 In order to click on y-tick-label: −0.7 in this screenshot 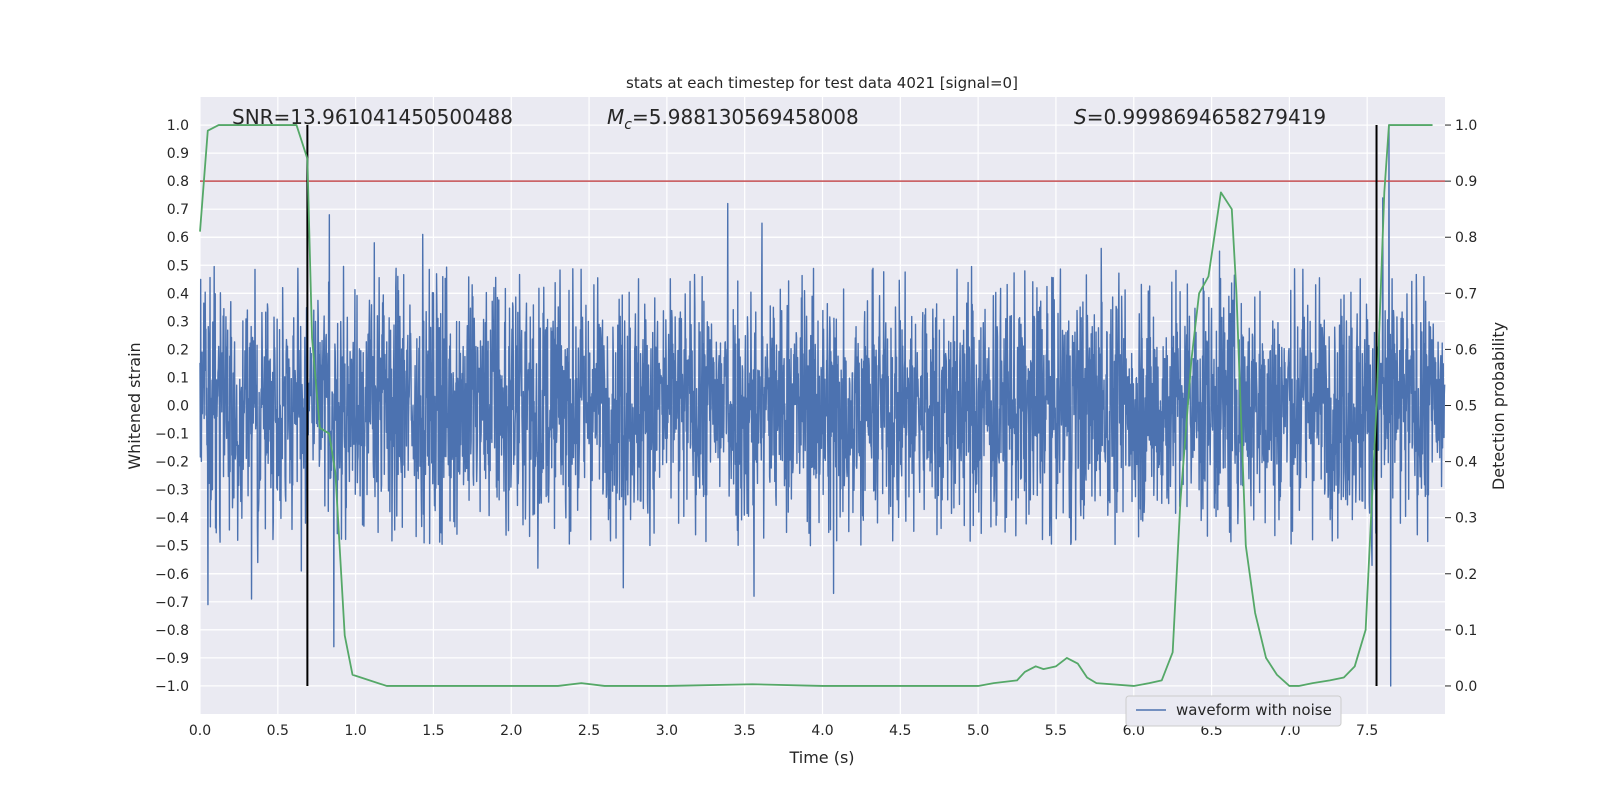, I will do `click(172, 603)`.